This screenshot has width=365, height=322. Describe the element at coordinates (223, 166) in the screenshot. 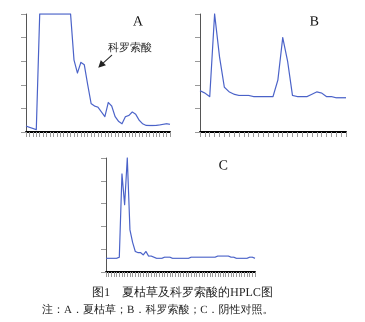

I see `chart-title: C` at that location.